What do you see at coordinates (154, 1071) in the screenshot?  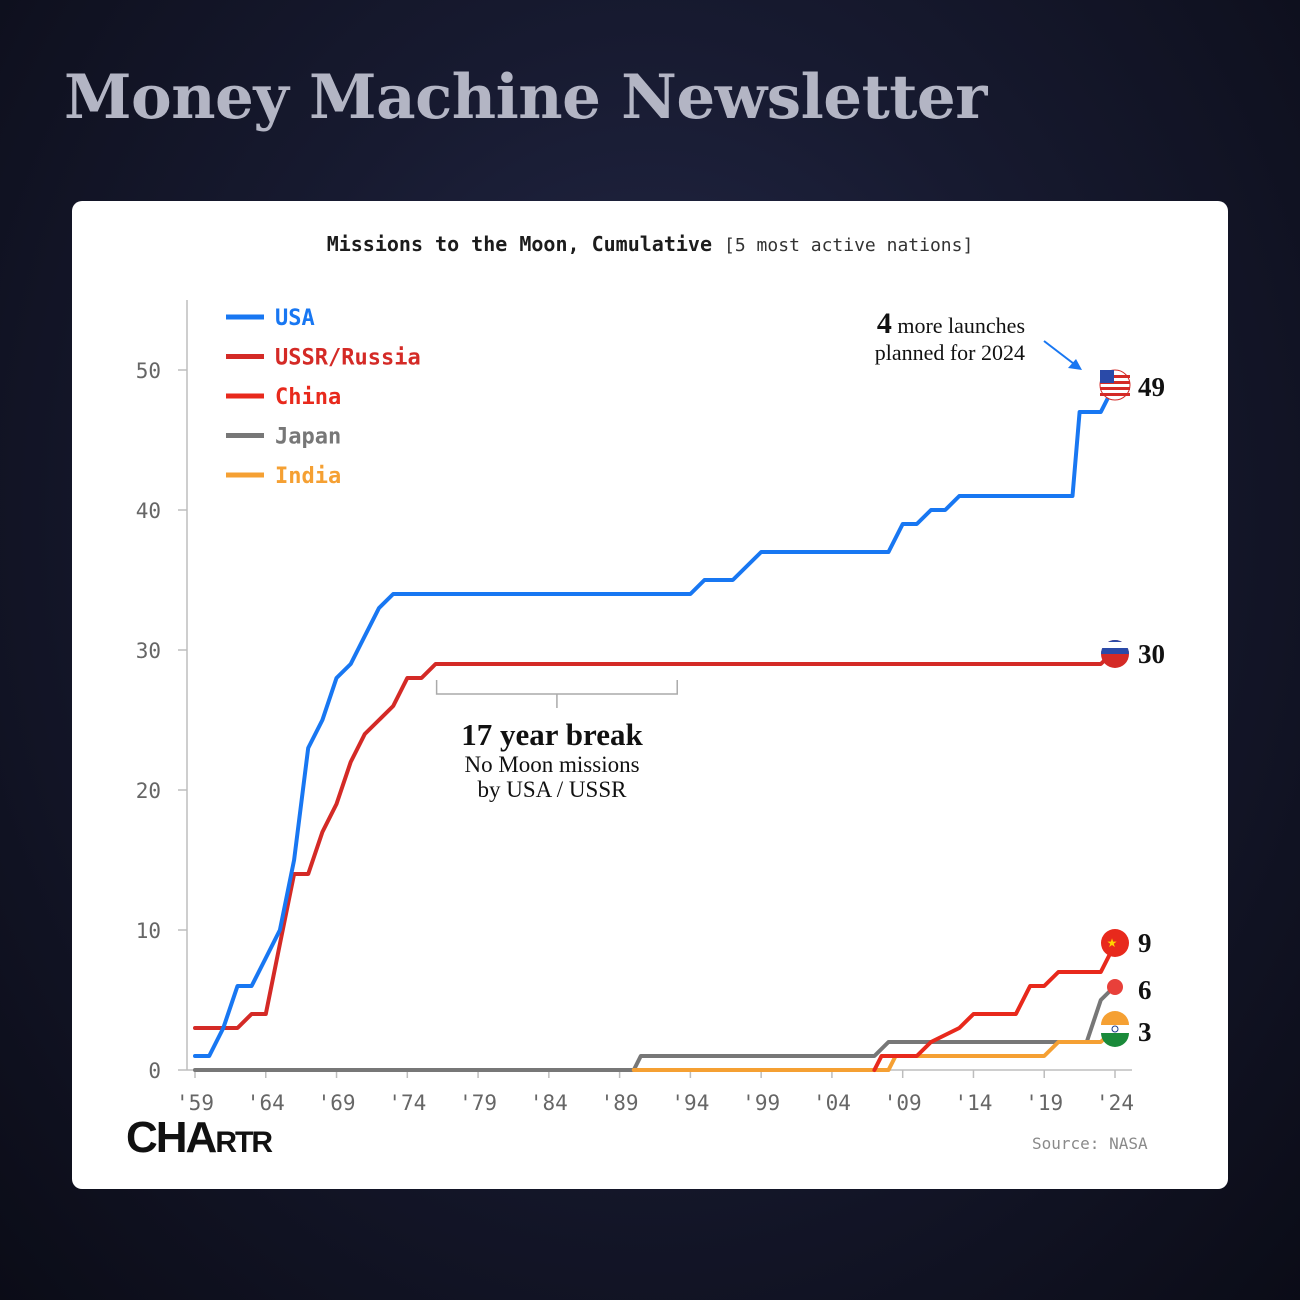 I see `y-tick-label: 0` at bounding box center [154, 1071].